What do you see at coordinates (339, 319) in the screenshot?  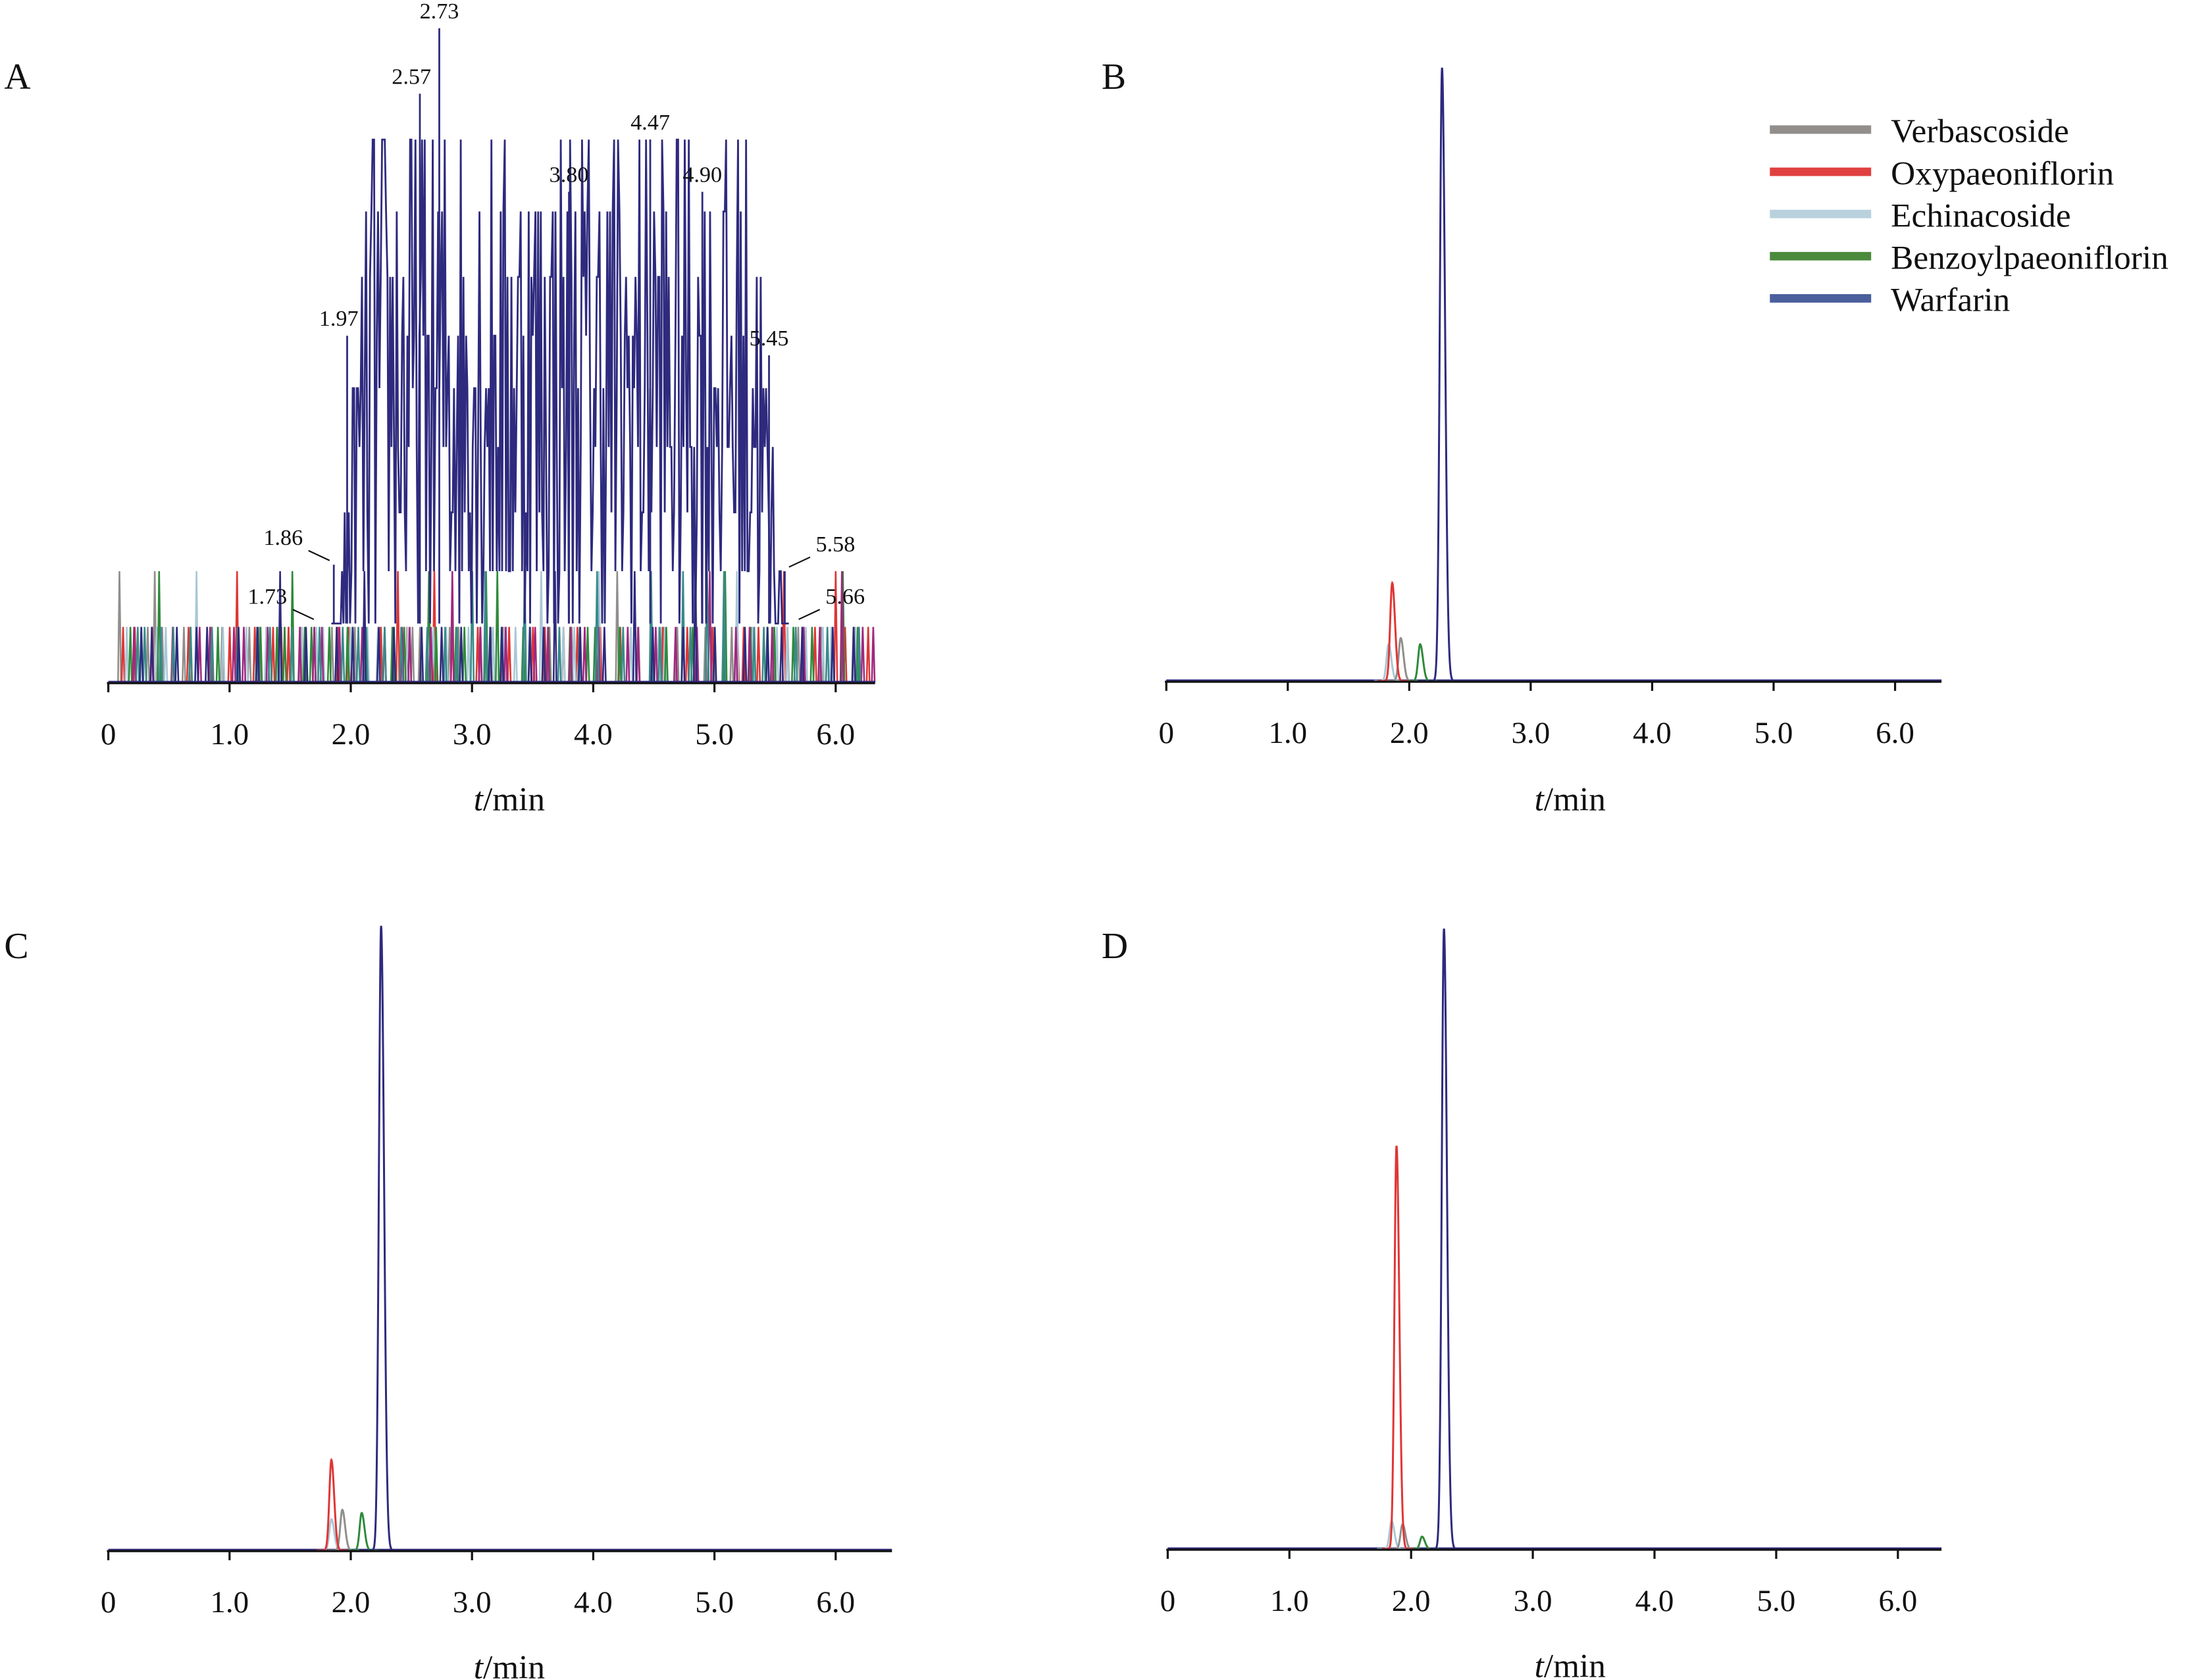 I see `peak-label: 1.97` at bounding box center [339, 319].